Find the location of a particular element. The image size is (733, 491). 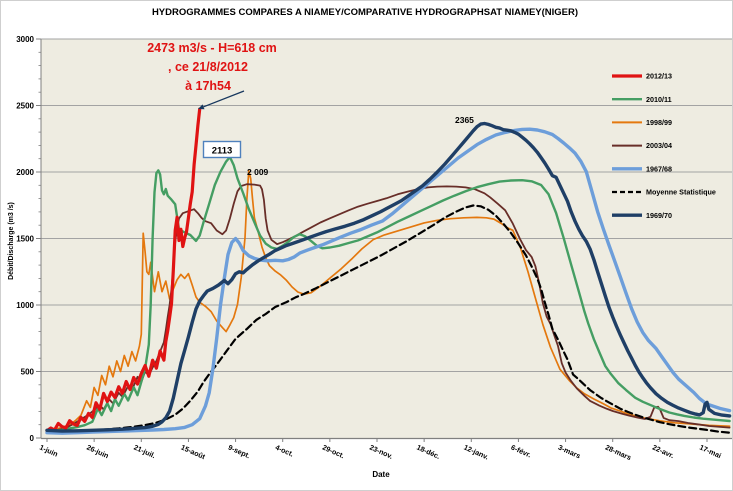

x-tick-label-9-sept-: 9-sept. is located at coordinates (239, 452).